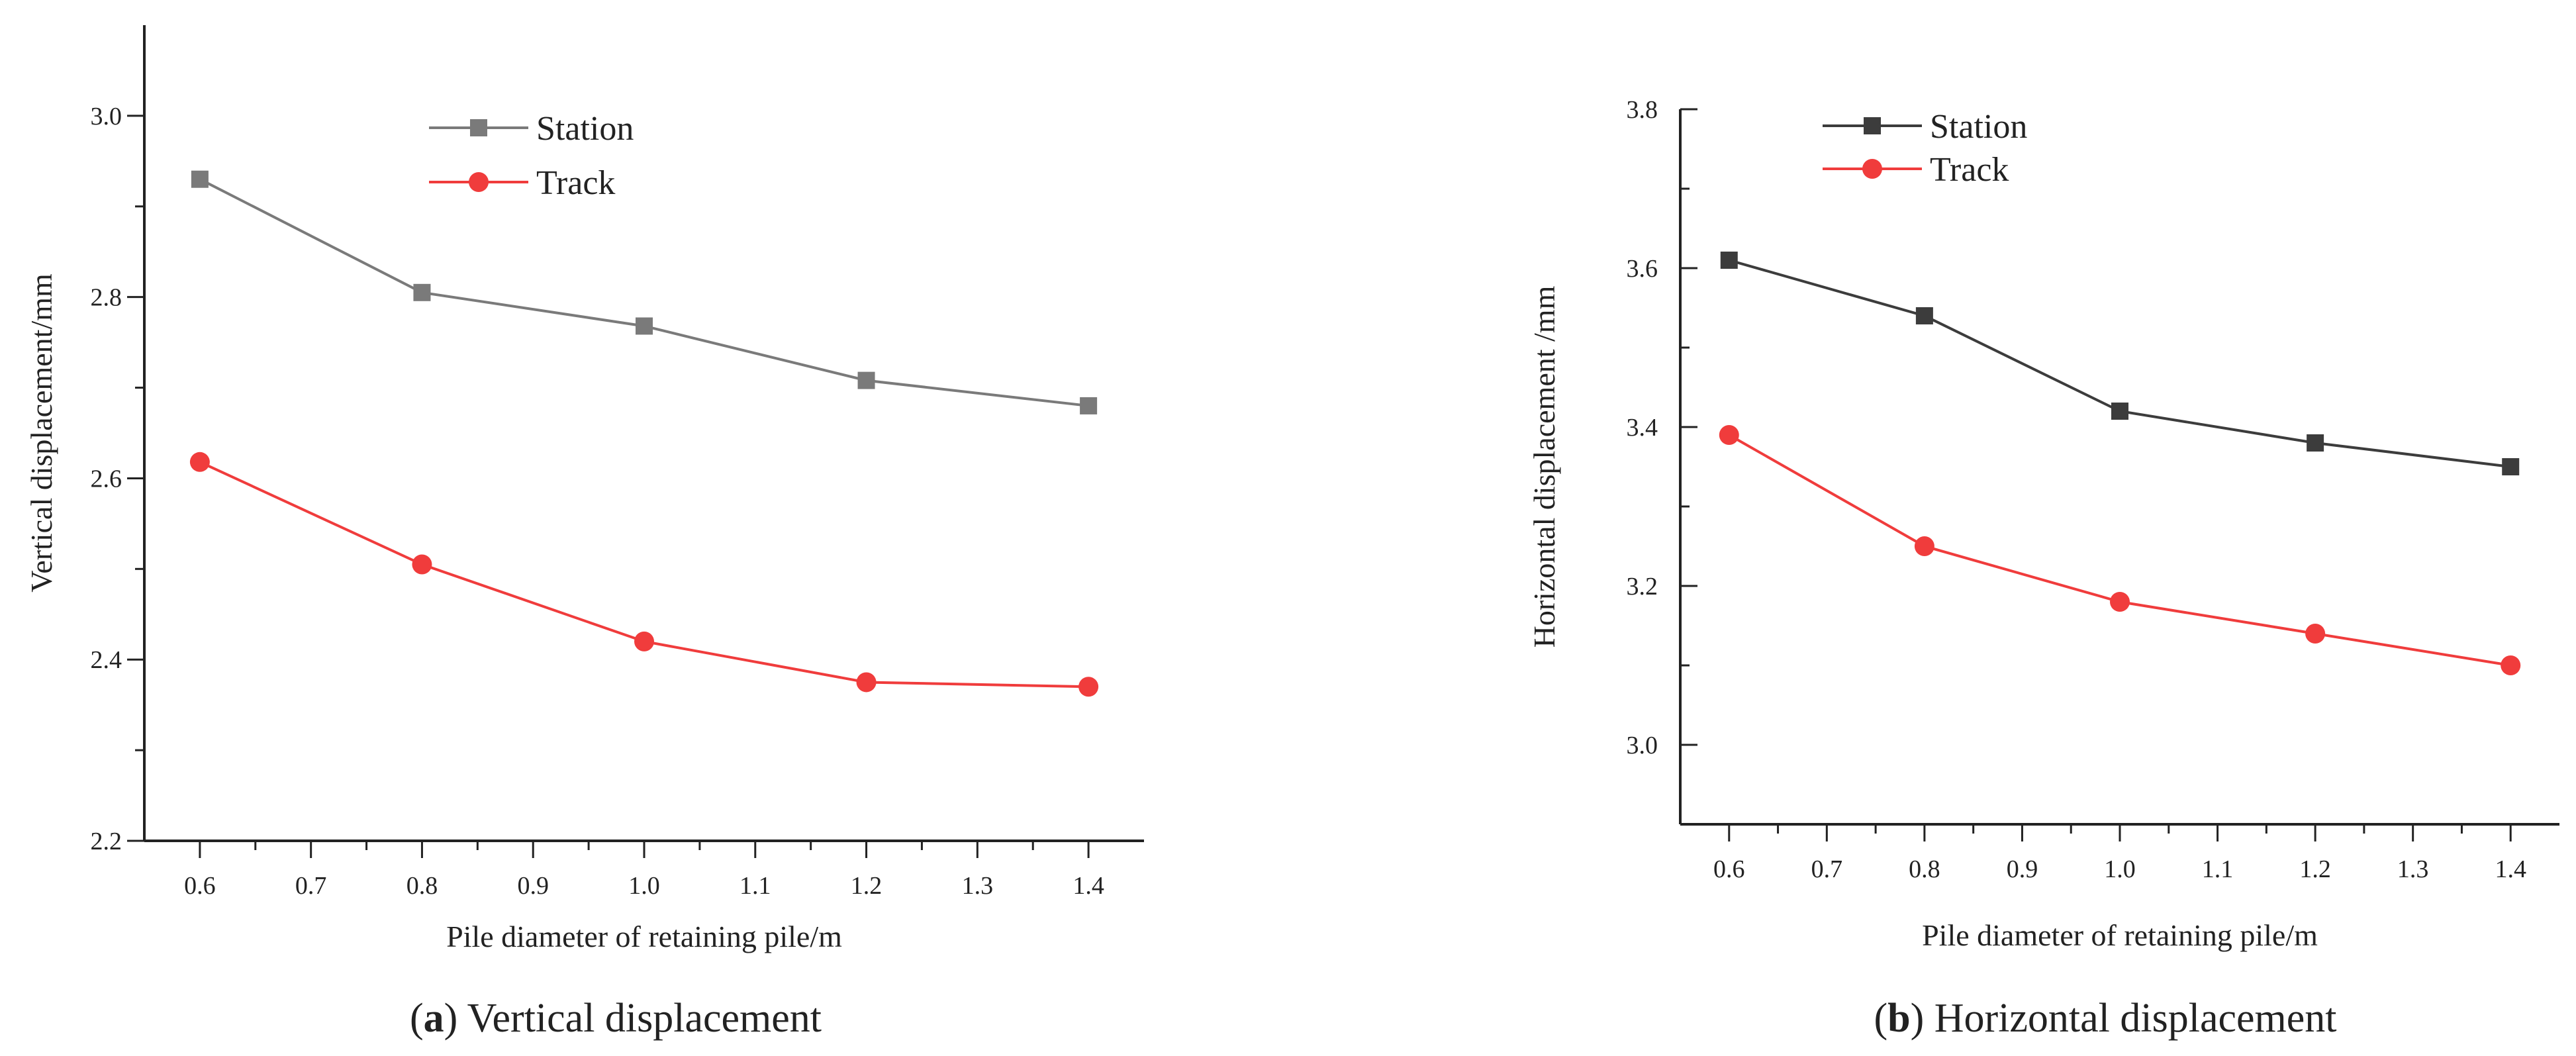 Image resolution: width=2576 pixels, height=1056 pixels. I want to click on y-tick-label: 3.8, so click(1642, 110).